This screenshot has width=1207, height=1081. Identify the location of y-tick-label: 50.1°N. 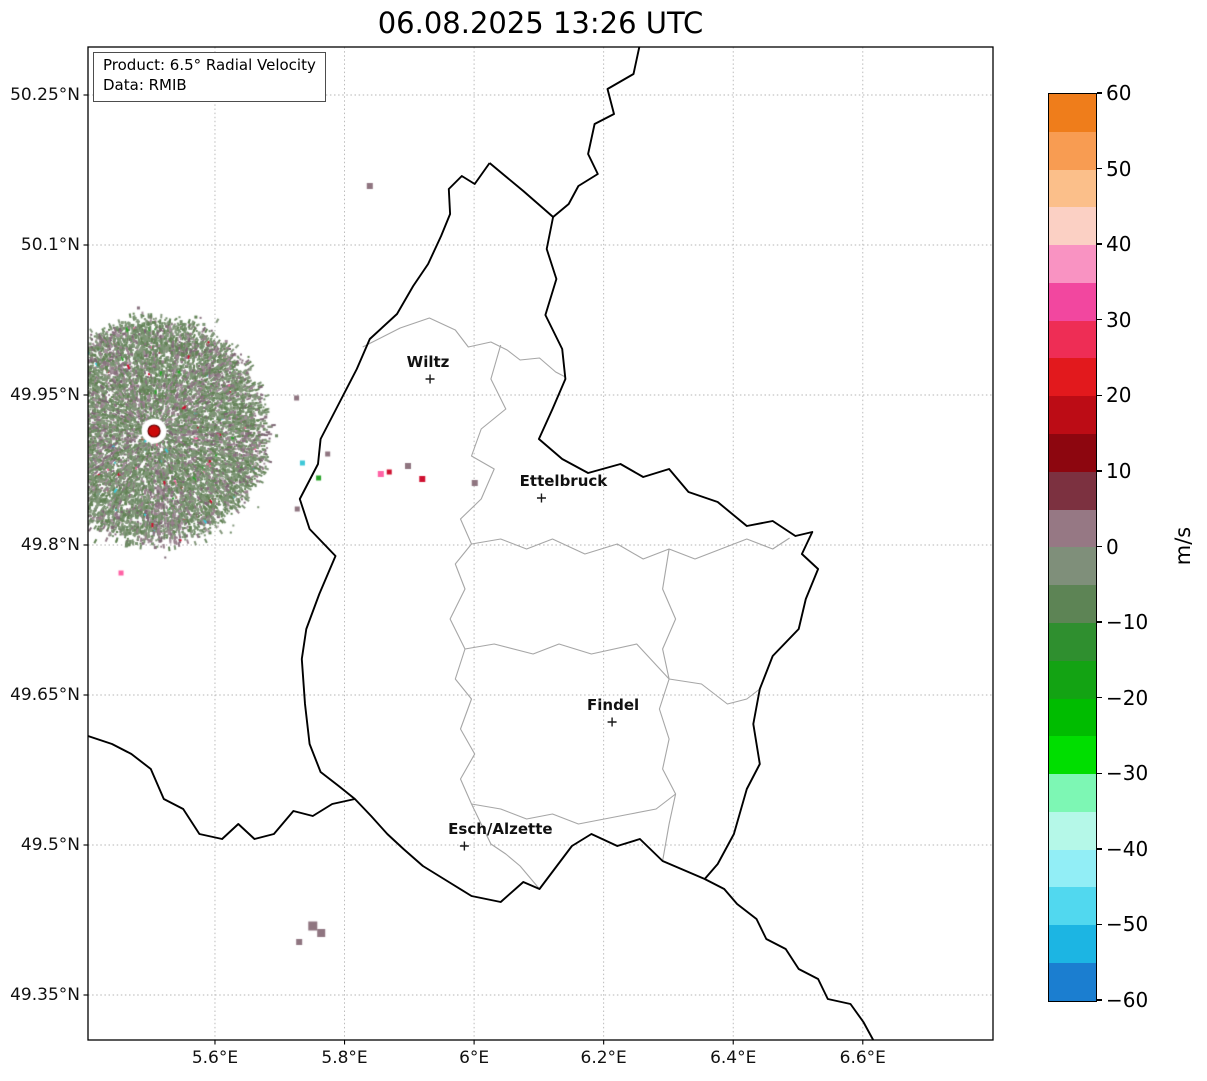
(50, 245).